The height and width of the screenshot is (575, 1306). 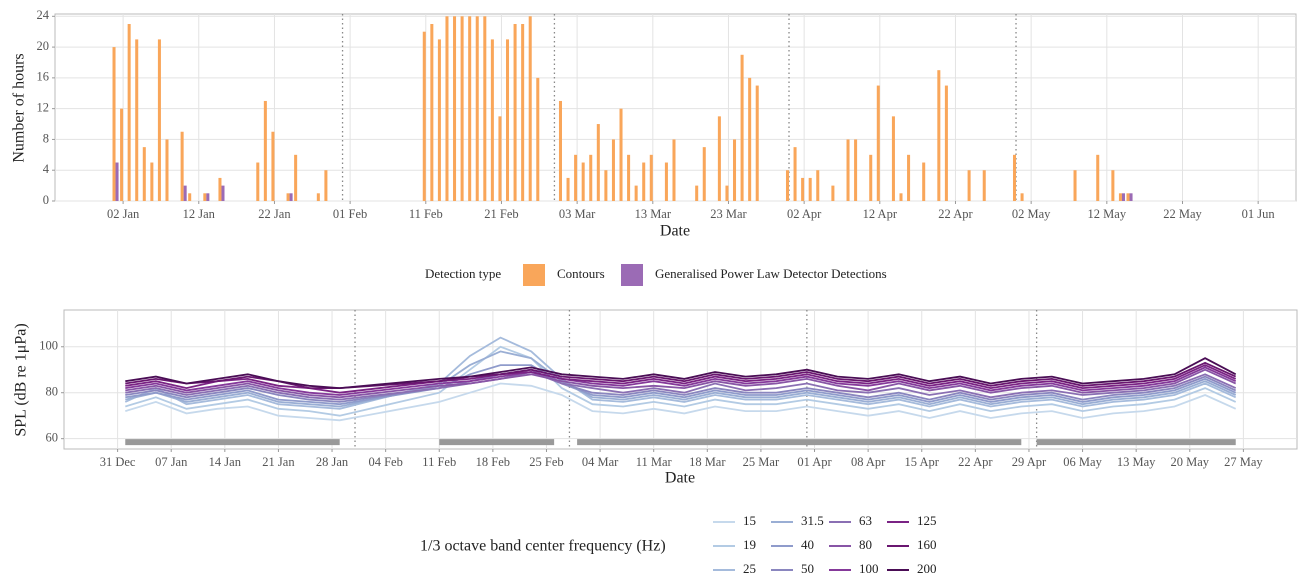 I want to click on legend-title: Detection type, so click(x=463, y=273).